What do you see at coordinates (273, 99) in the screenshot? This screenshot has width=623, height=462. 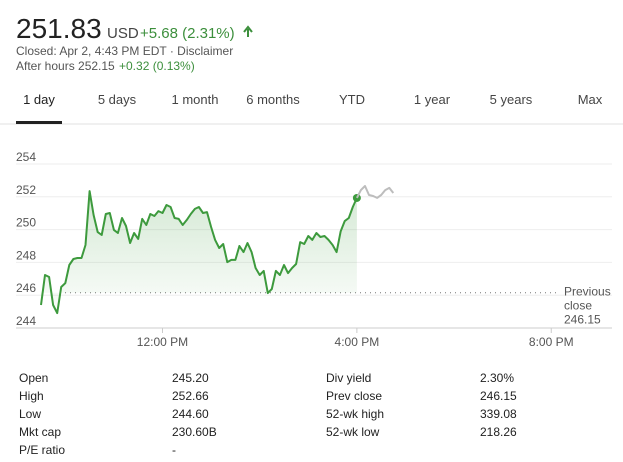 I see `tab: 6 months` at bounding box center [273, 99].